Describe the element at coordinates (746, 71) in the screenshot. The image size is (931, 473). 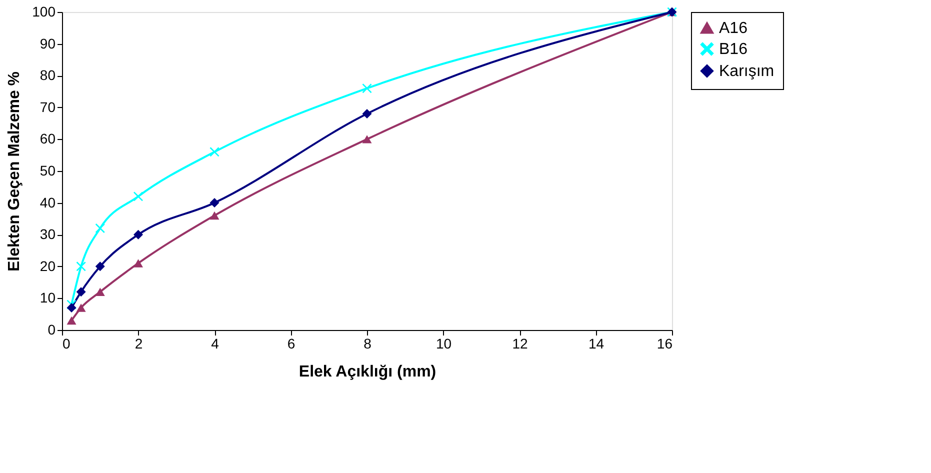
I see `legend-label: Karışım` at that location.